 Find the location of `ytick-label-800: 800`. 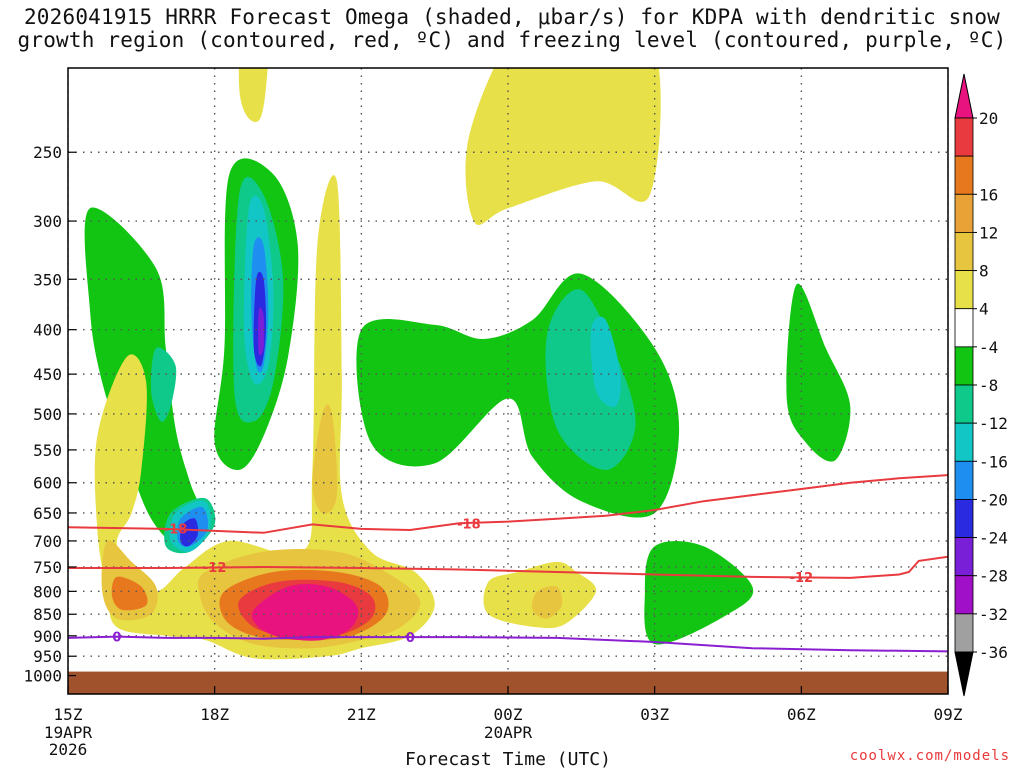

ytick-label-800: 800 is located at coordinates (47, 591).